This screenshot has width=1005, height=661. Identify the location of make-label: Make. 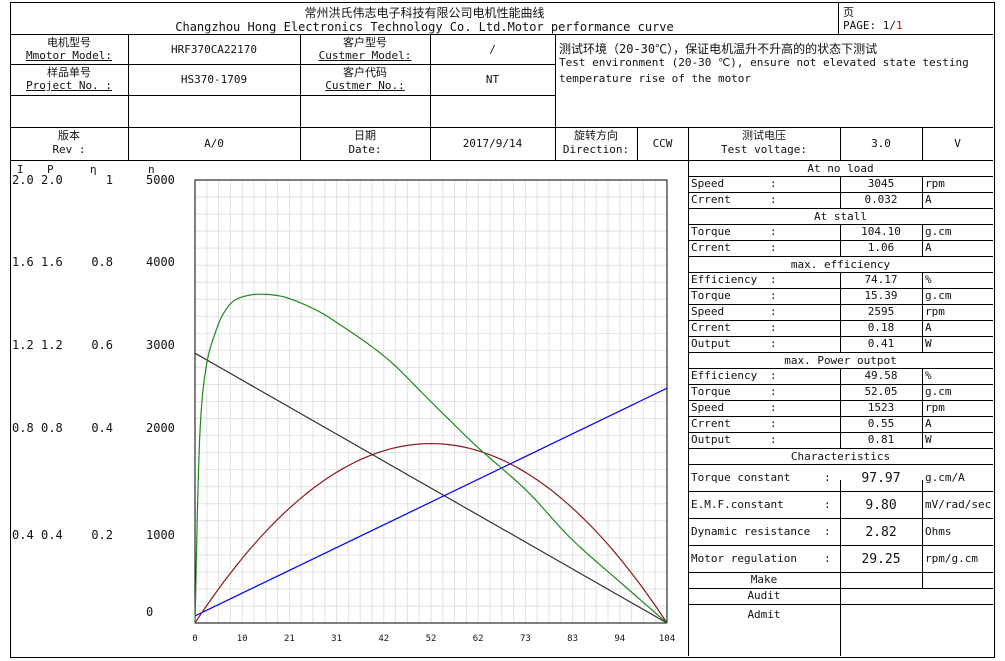
(764, 579).